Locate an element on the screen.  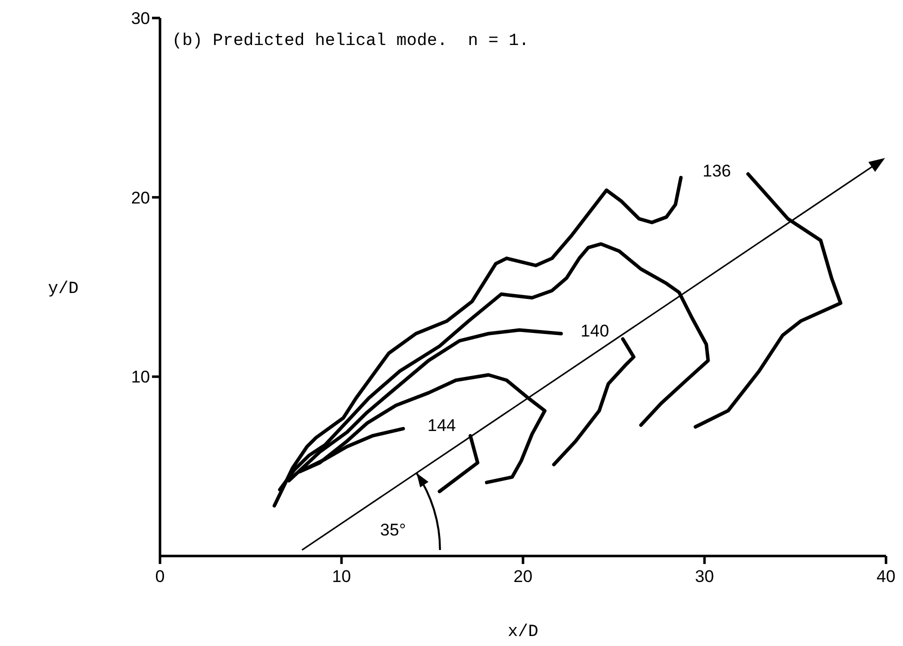
x-tick-label: 20 is located at coordinates (523, 576).